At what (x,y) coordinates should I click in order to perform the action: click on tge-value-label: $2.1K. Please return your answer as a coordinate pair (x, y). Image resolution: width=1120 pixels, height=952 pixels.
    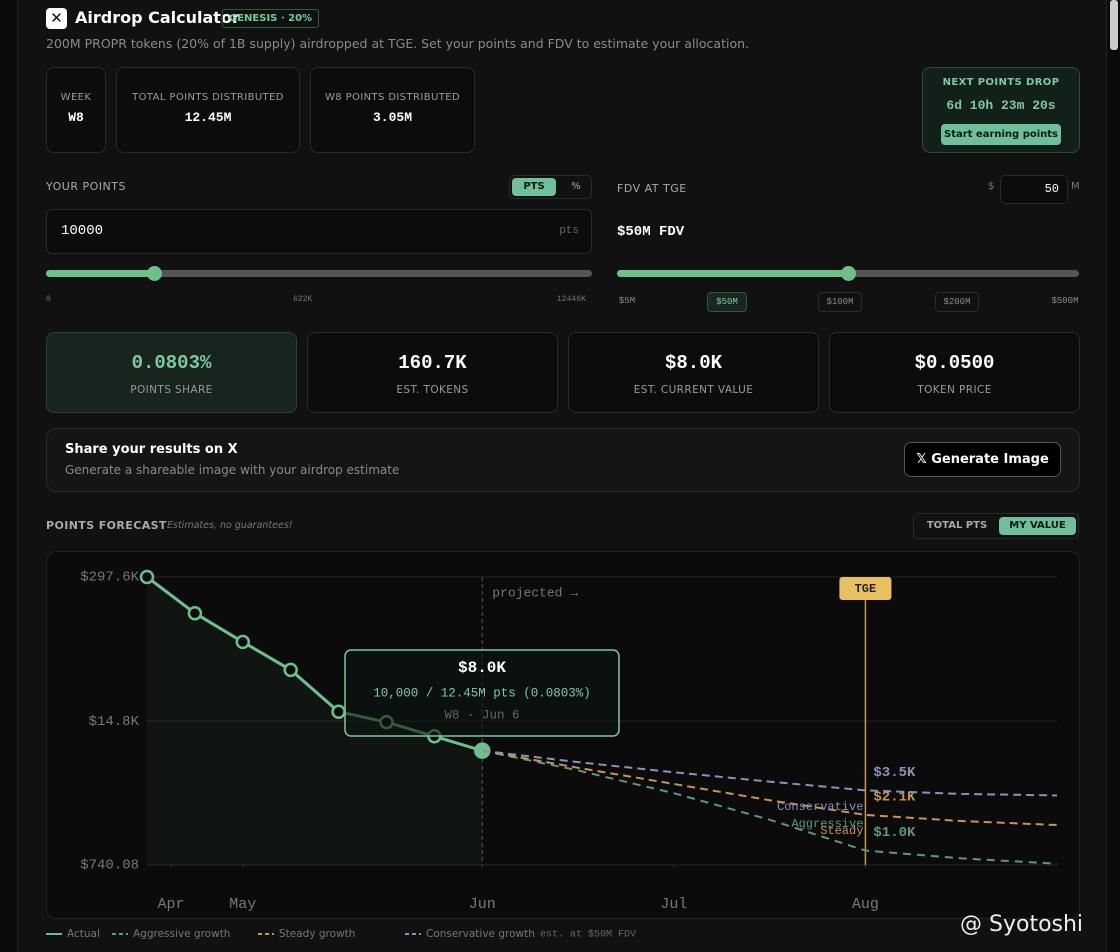
    Looking at the image, I should click on (894, 798).